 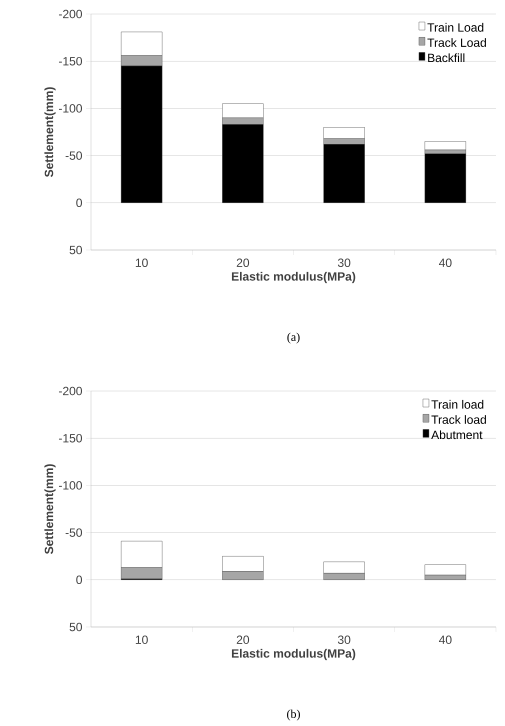 What do you see at coordinates (458, 419) in the screenshot?
I see `legend-label: Track load` at bounding box center [458, 419].